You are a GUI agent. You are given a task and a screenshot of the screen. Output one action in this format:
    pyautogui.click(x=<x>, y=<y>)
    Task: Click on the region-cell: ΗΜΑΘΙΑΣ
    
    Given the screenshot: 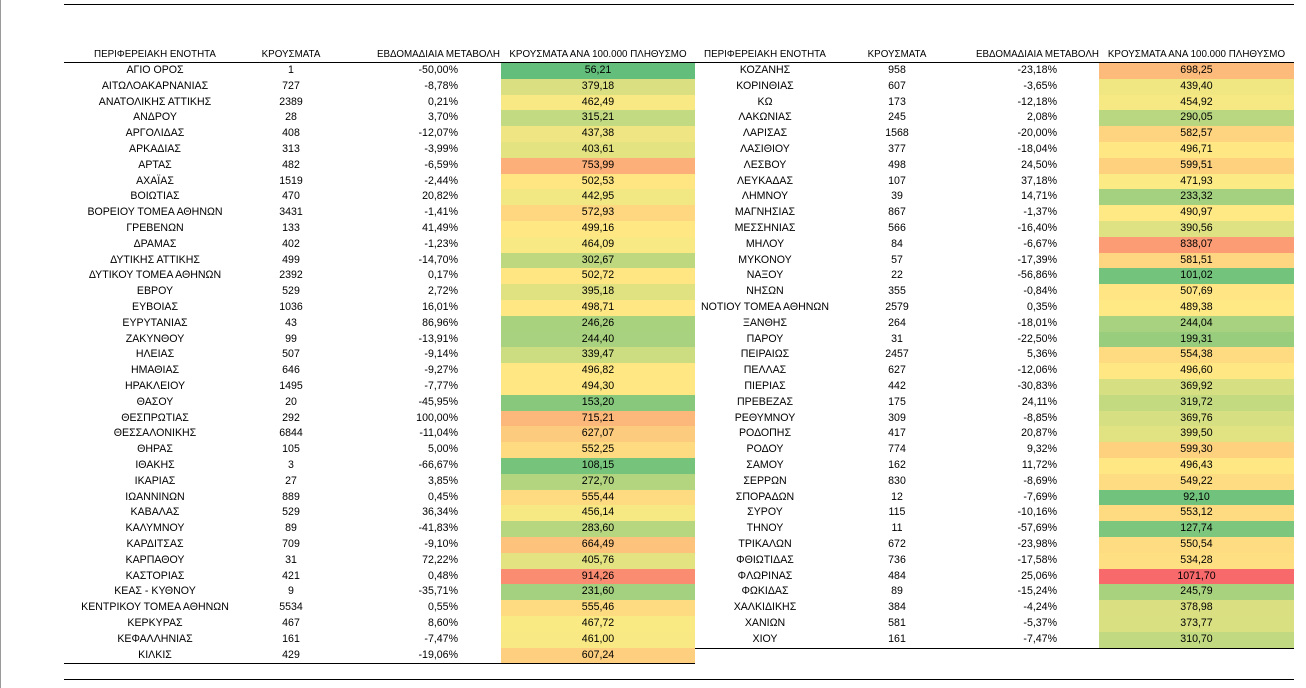 What is the action you would take?
    pyautogui.click(x=155, y=370)
    